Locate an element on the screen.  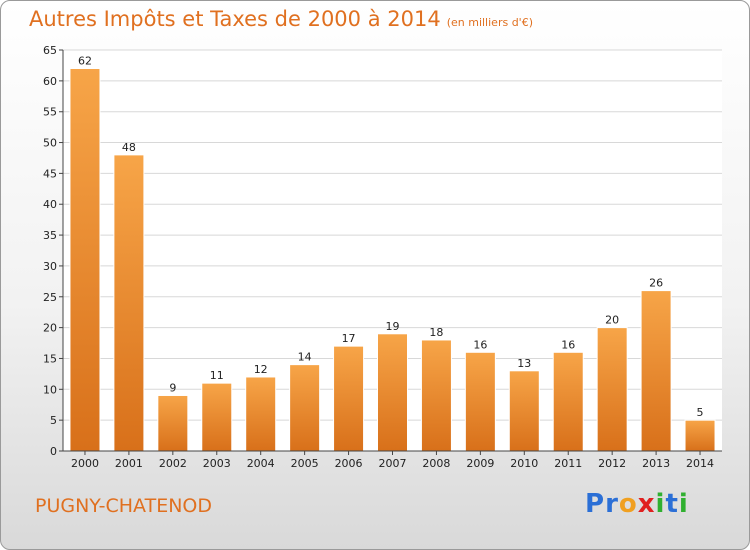
x-tick-label: 2013 is located at coordinates (656, 463).